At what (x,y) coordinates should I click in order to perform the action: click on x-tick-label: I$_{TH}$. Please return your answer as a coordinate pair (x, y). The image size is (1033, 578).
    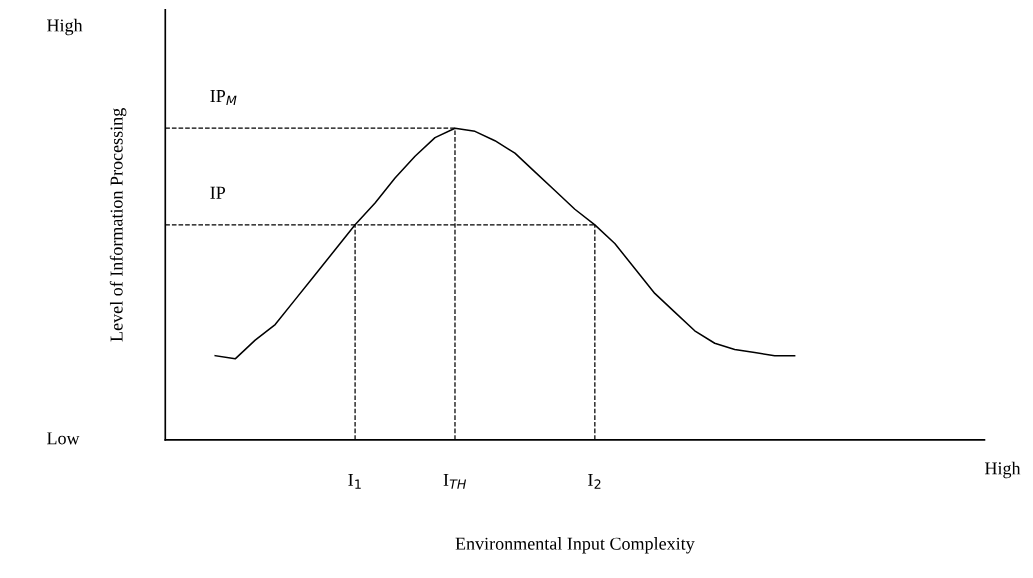
    Looking at the image, I should click on (455, 481).